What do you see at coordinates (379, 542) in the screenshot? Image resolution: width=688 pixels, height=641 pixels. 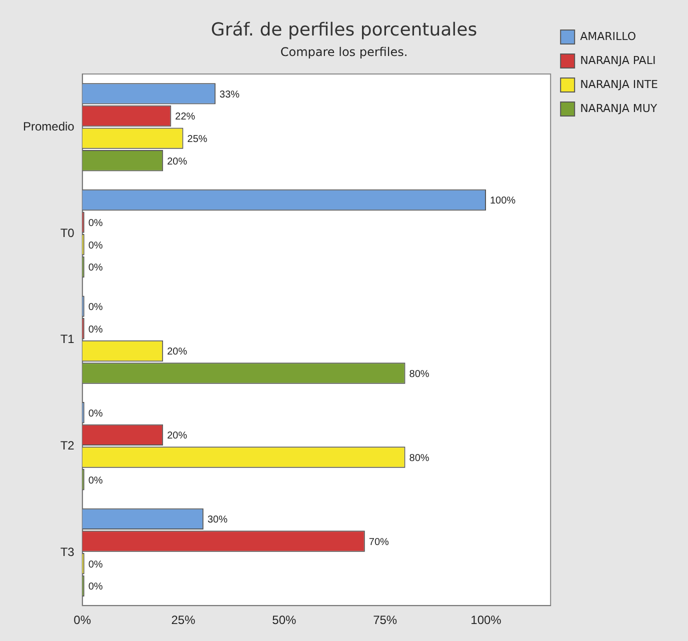 I see `data-label: 70%` at bounding box center [379, 542].